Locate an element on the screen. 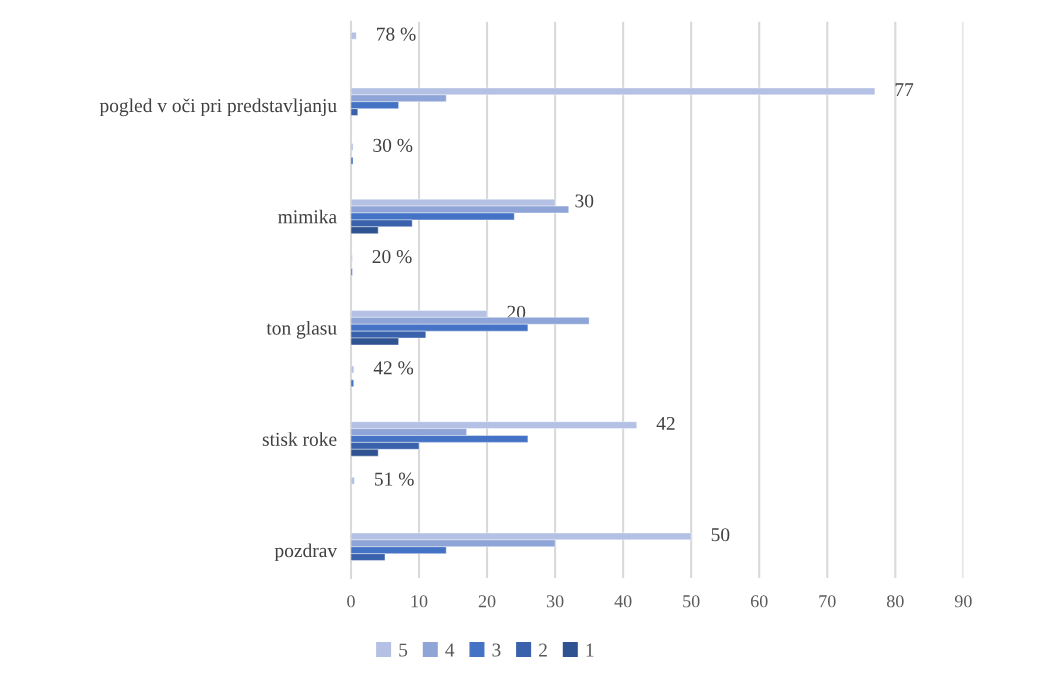 Image resolution: width=1054 pixels, height=680 pixels. y-tick-label: mimika is located at coordinates (307, 216).